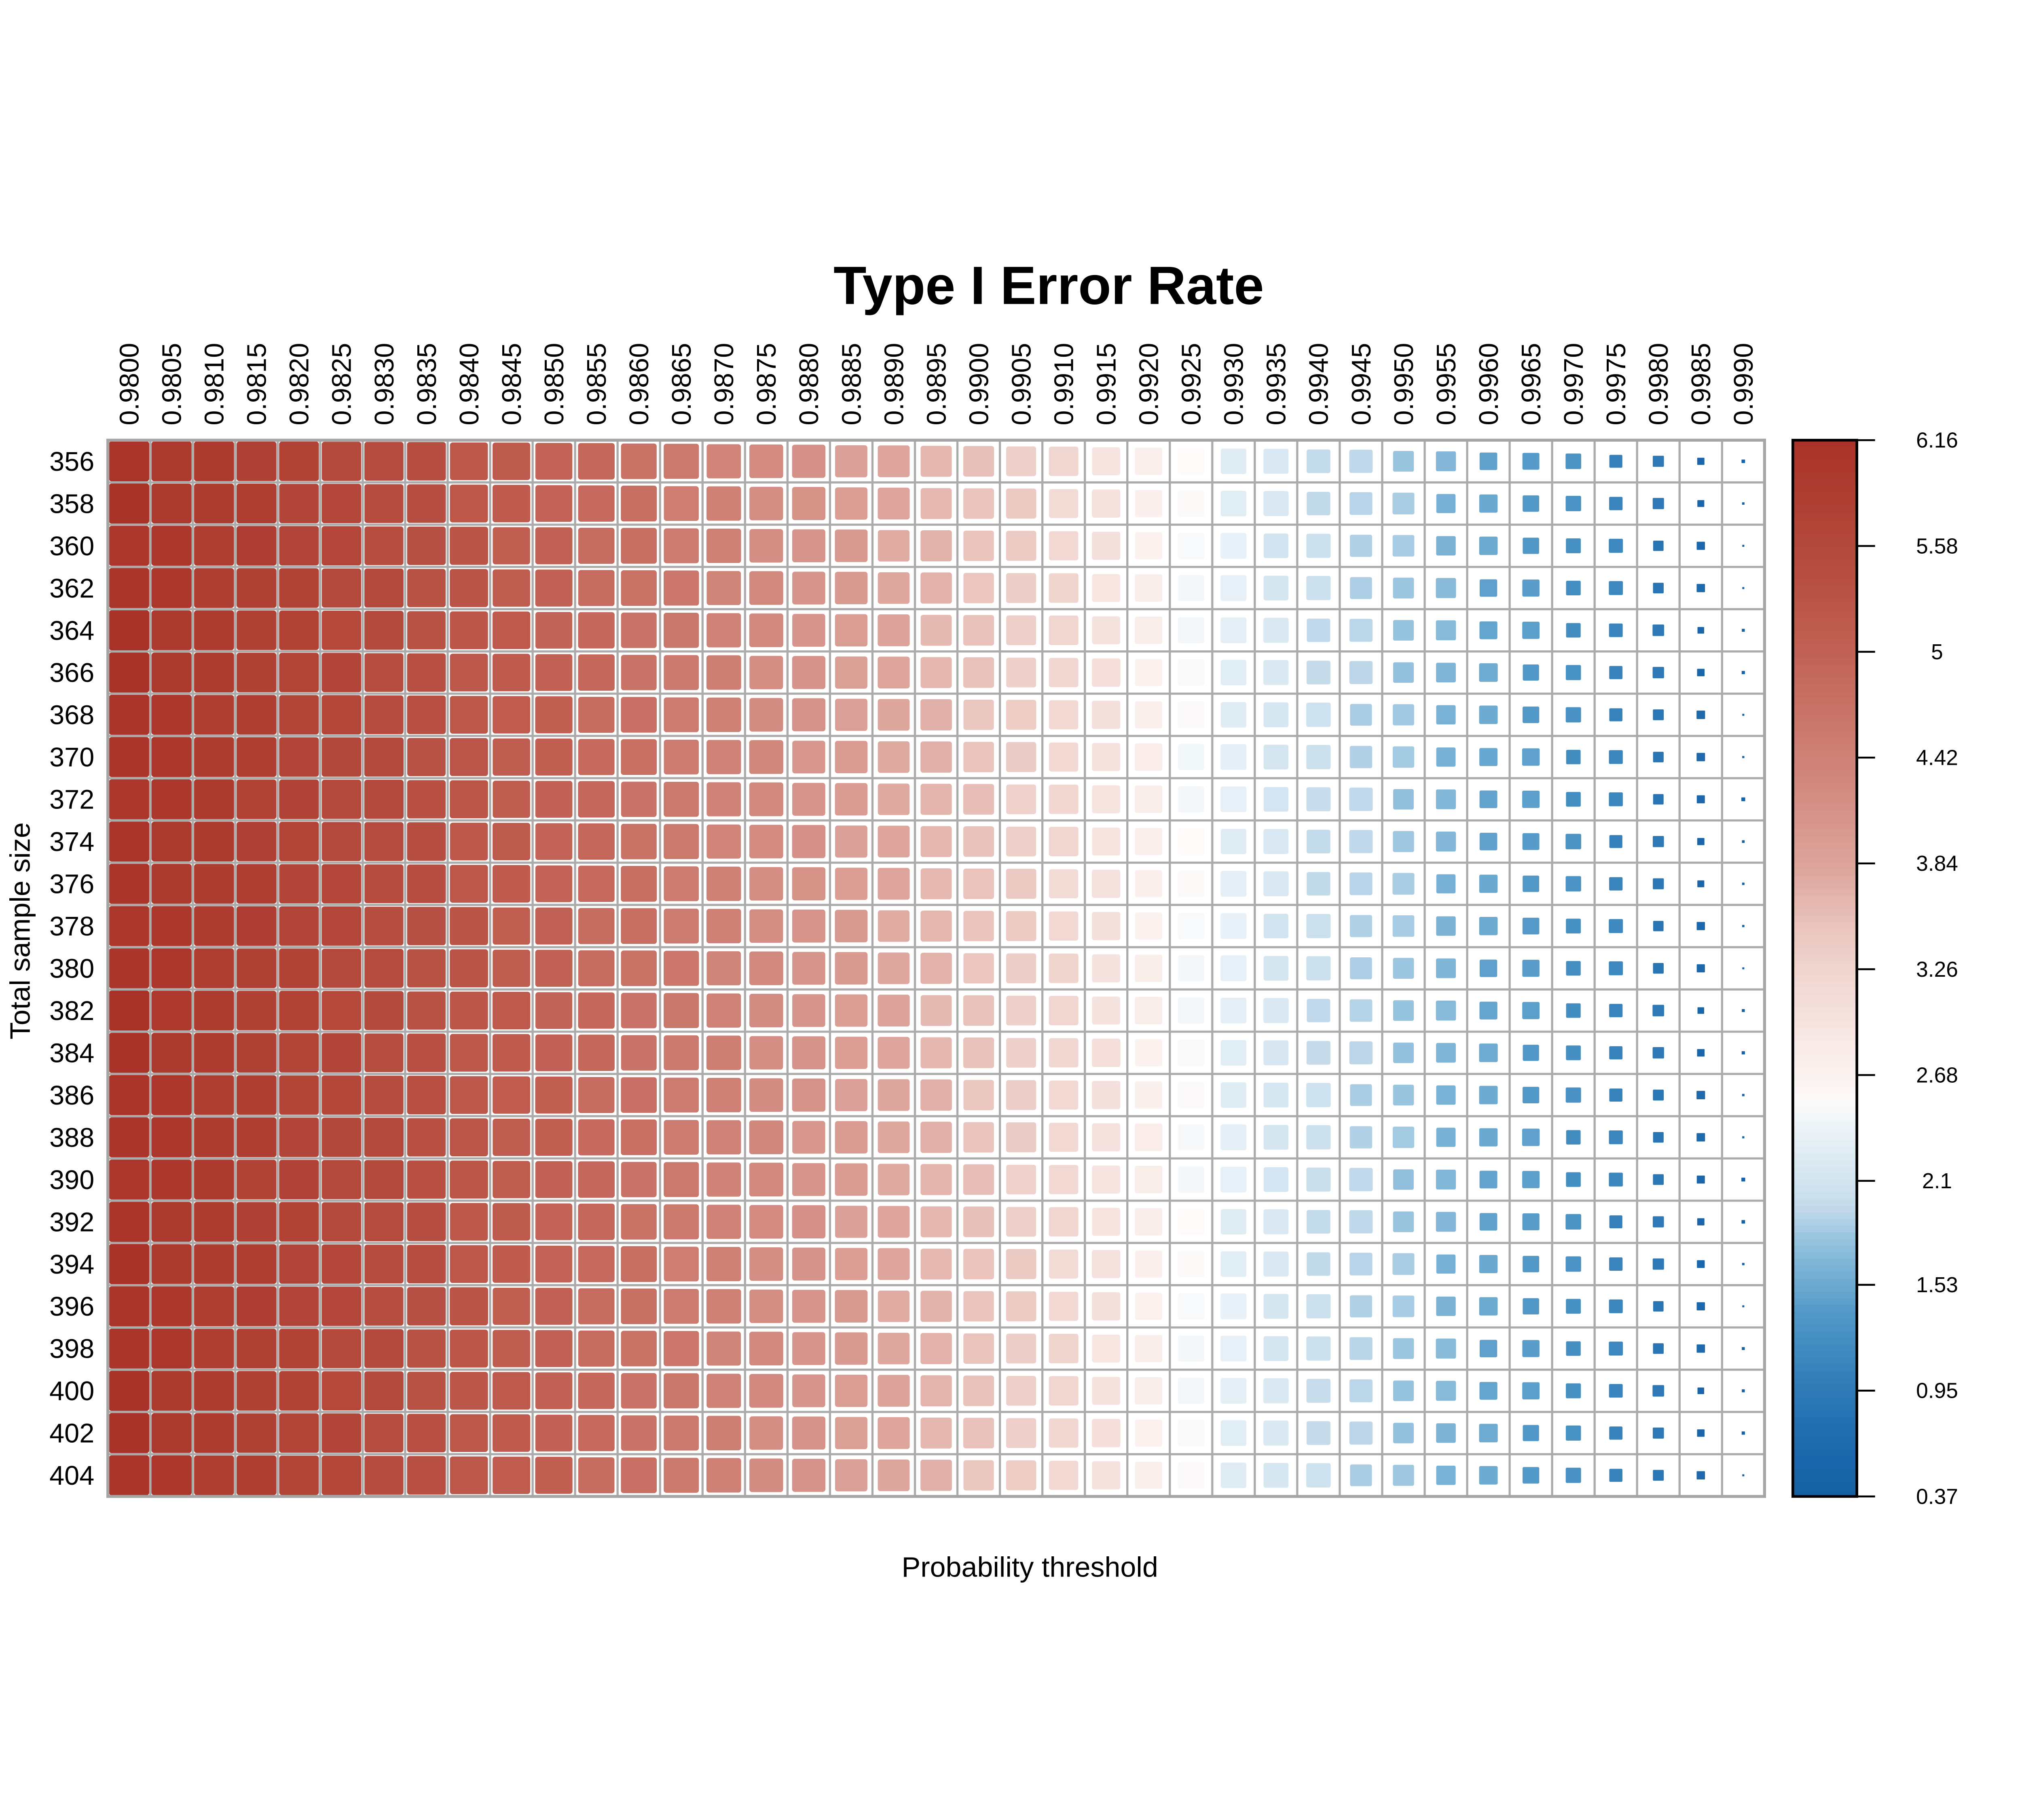 Image resolution: width=2022 pixels, height=1820 pixels. Describe the element at coordinates (71, 1476) in the screenshot. I see `y-tick-label: 404` at that location.